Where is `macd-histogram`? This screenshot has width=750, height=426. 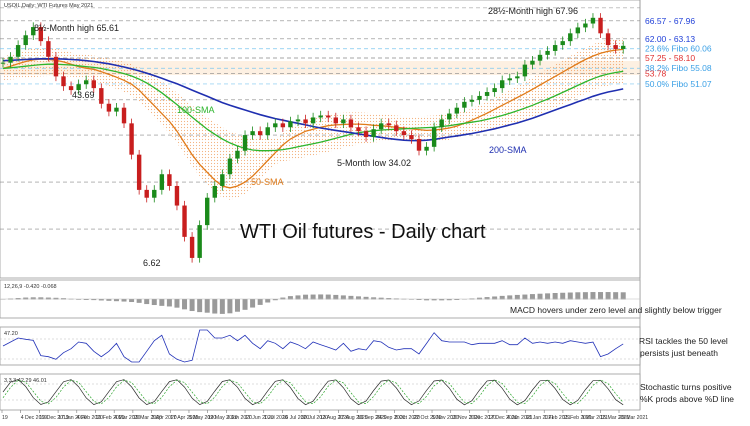
macd-histogram is located at coordinates (320, 303).